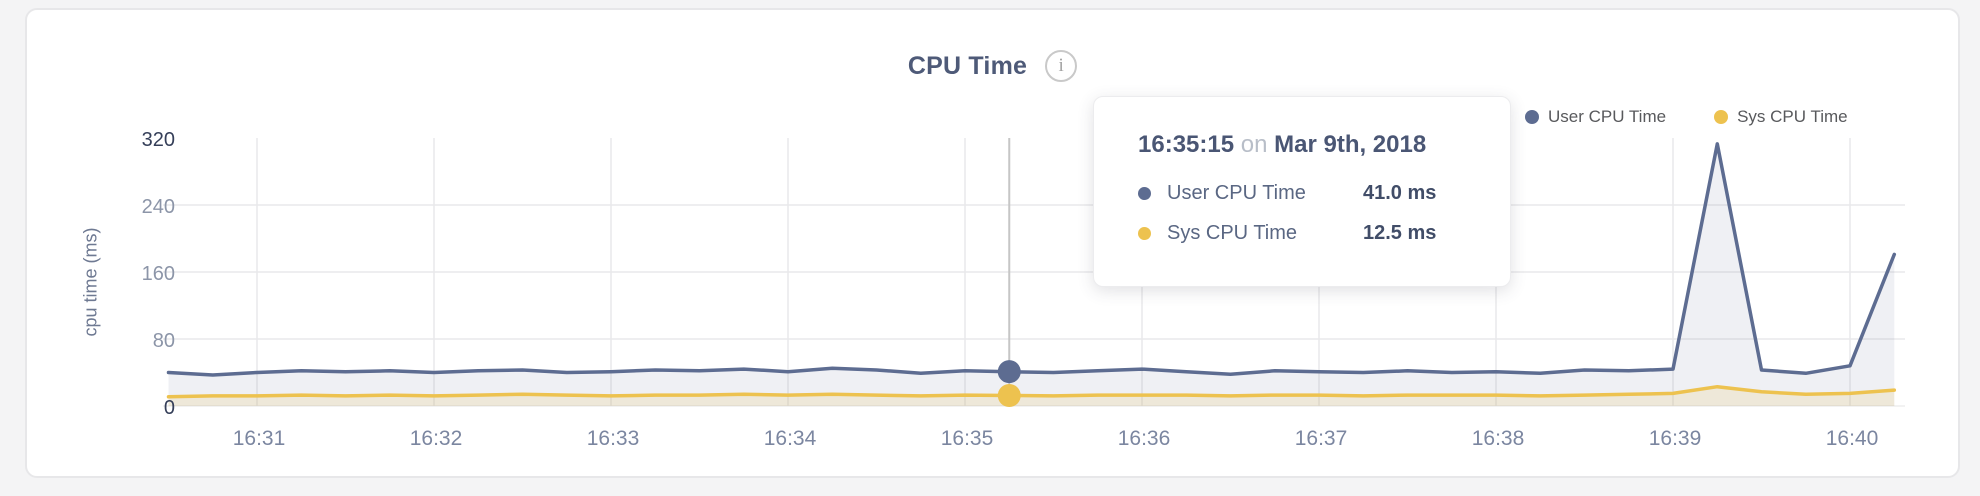 This screenshot has height=496, width=1980. What do you see at coordinates (1186, 144) in the screenshot?
I see `tooltip-time: 16:35:15` at bounding box center [1186, 144].